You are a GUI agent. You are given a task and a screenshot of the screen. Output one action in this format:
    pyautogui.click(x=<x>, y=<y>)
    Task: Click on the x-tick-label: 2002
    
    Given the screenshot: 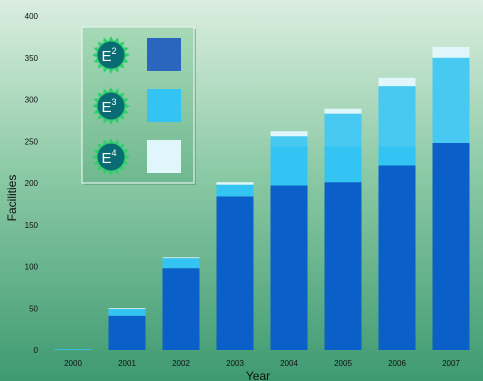 What is the action you would take?
    pyautogui.click(x=181, y=363)
    